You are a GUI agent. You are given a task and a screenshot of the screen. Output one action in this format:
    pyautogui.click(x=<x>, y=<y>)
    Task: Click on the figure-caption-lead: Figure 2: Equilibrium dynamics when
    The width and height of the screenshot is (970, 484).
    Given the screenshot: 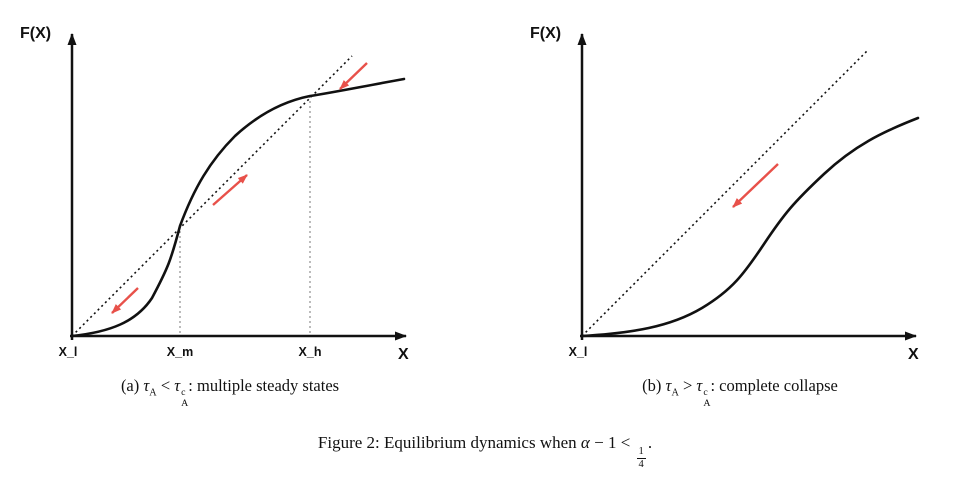 What is the action you would take?
    pyautogui.click(x=449, y=443)
    